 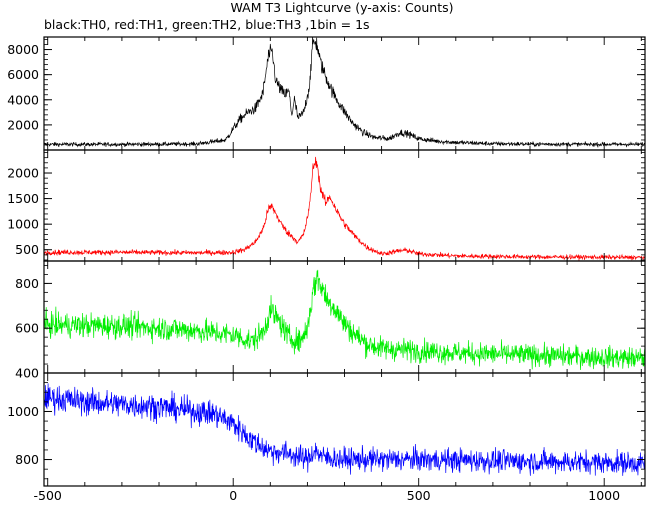 I want to click on x-tick-label: -500, so click(x=48, y=495).